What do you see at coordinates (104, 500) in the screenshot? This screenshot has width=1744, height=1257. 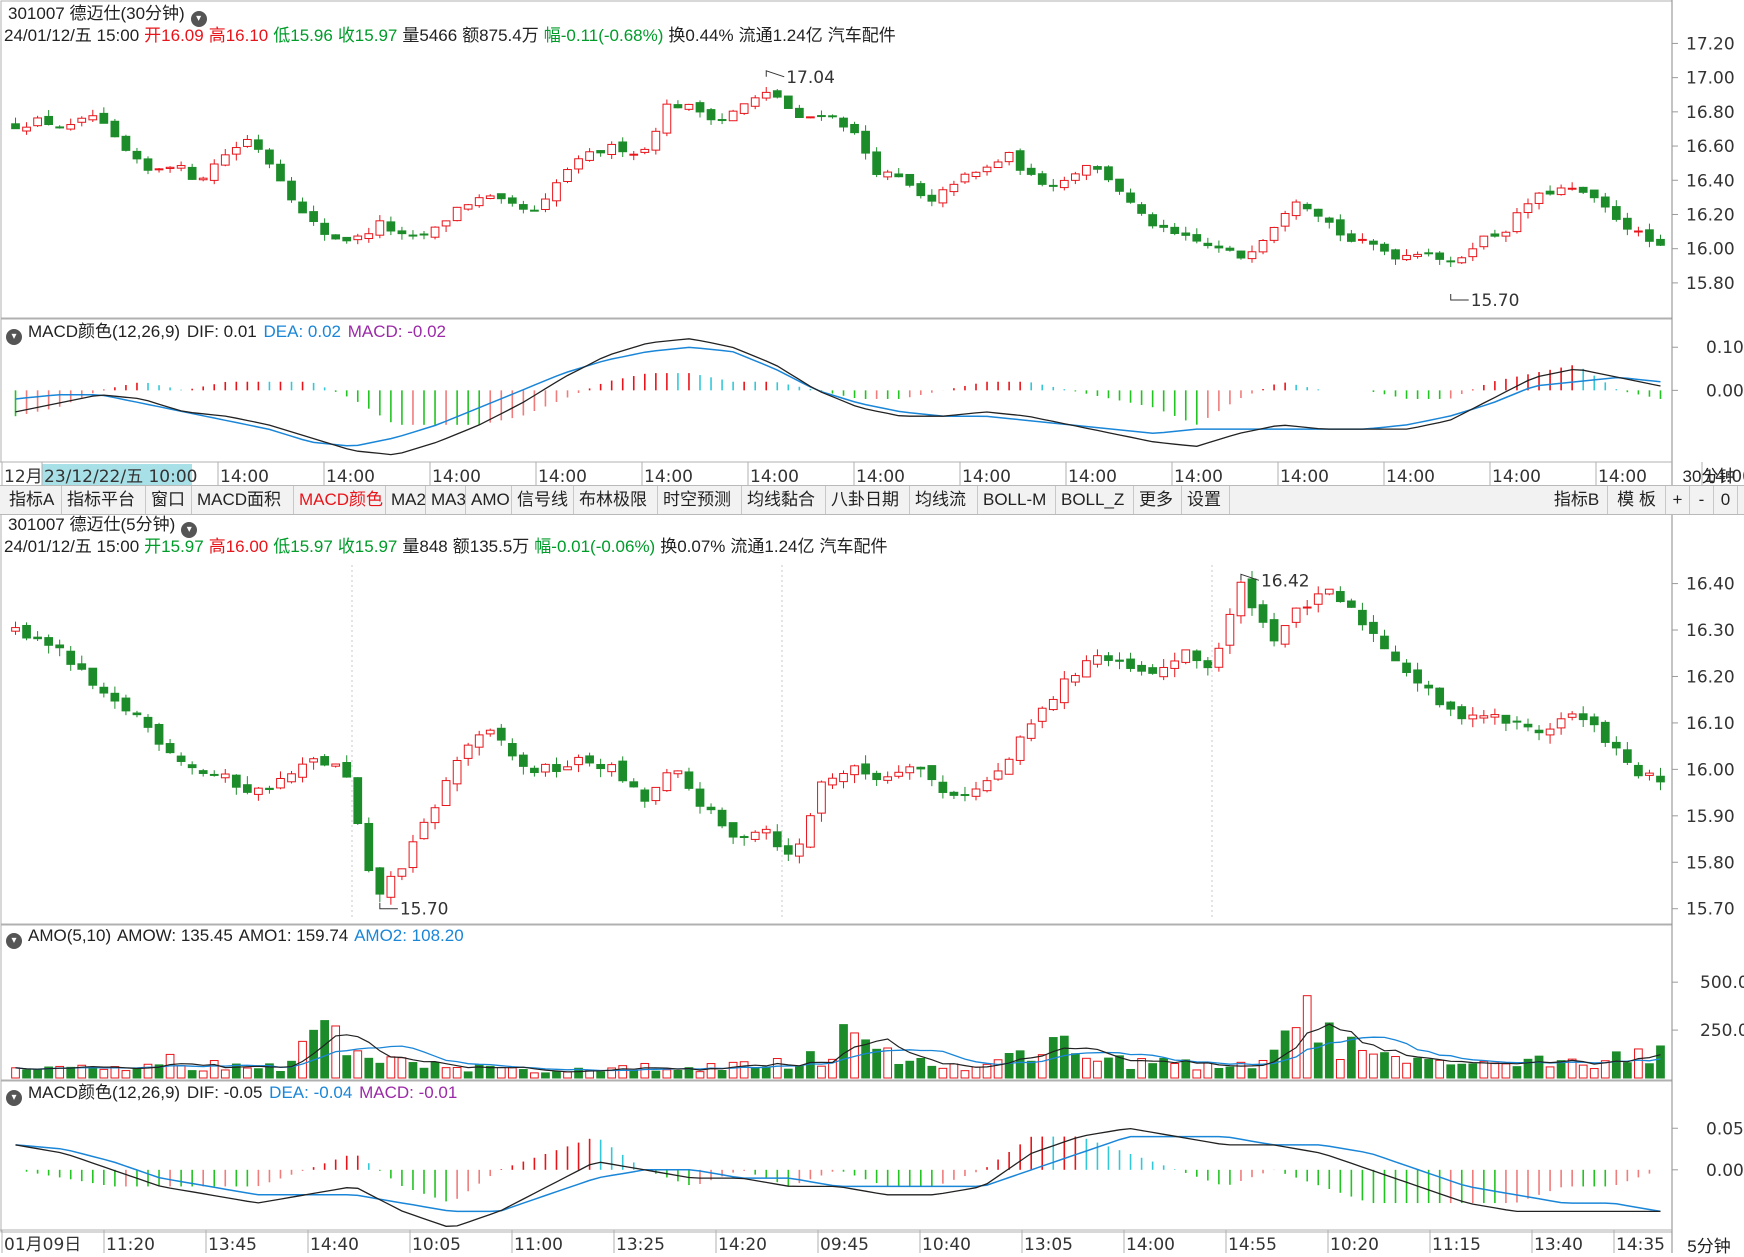 I see `toolbar-item-1: 指标平台` at bounding box center [104, 500].